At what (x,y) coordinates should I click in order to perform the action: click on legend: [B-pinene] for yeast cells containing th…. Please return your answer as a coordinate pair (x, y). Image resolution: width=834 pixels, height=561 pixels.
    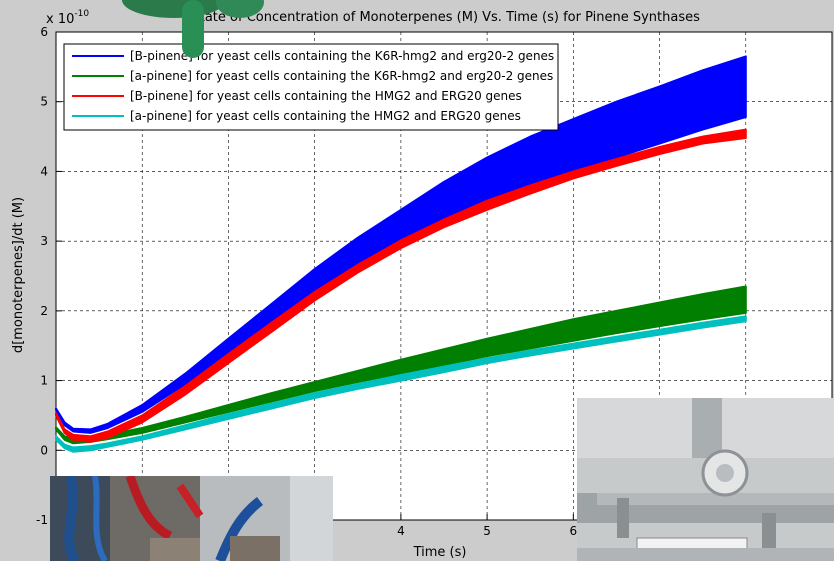
    Looking at the image, I should click on (311, 87).